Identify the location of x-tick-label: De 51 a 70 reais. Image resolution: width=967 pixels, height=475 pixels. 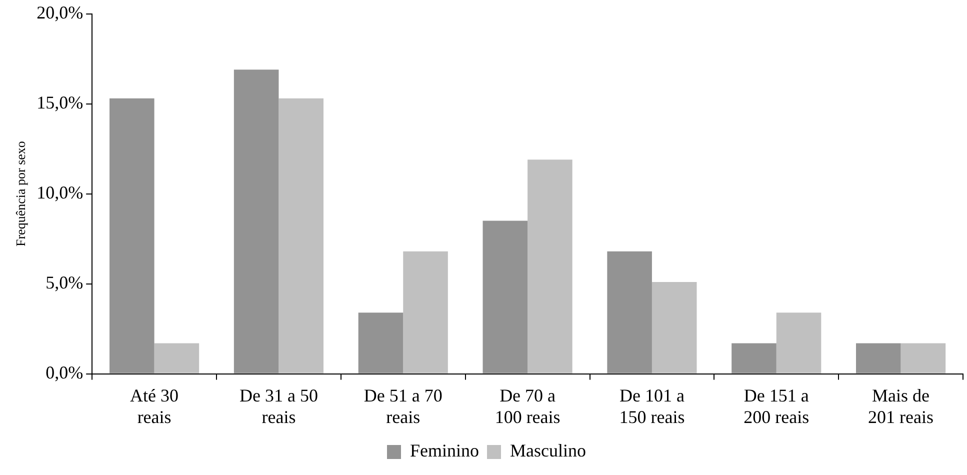
(403, 406).